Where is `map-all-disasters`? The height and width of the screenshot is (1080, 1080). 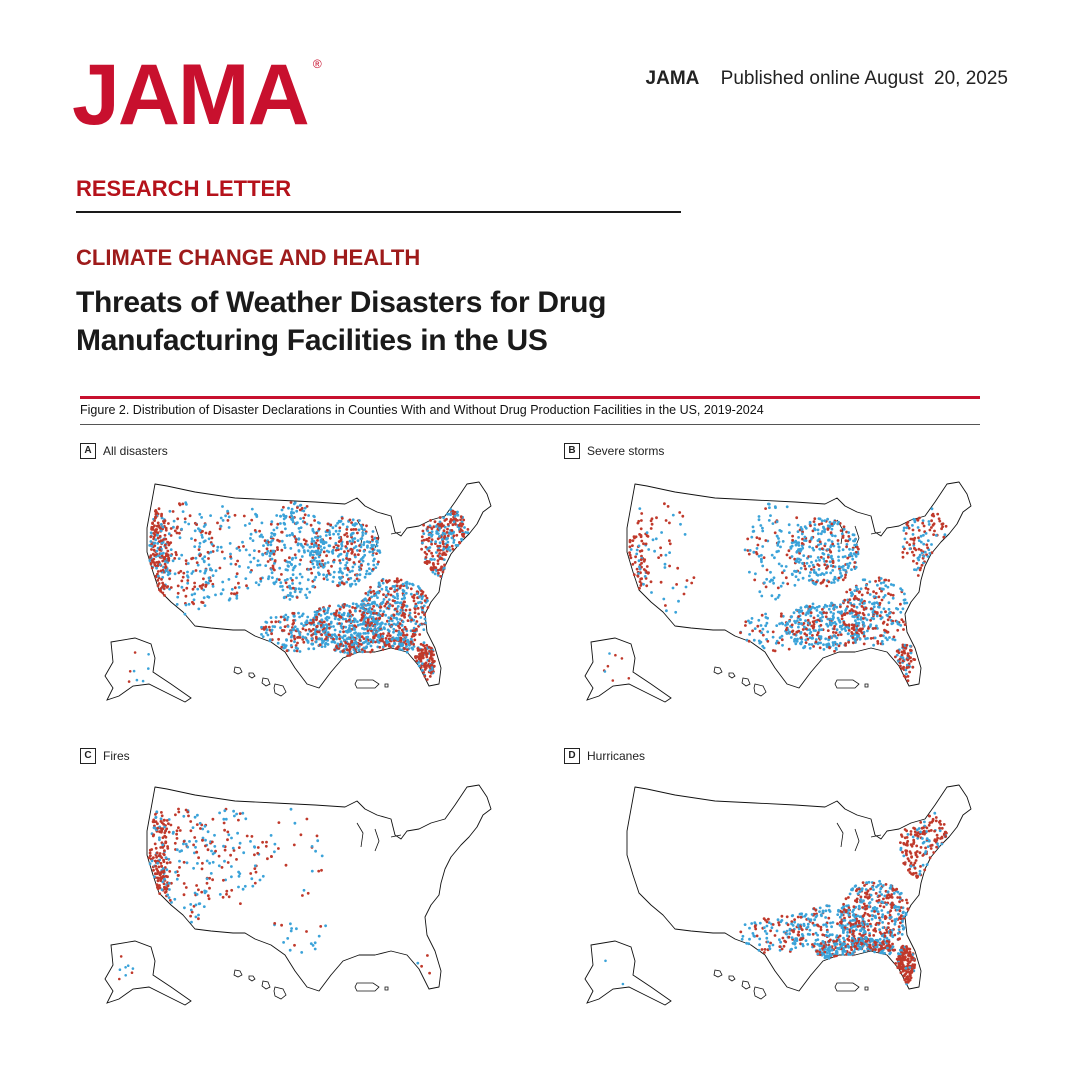
map-all-disasters is located at coordinates (298, 592).